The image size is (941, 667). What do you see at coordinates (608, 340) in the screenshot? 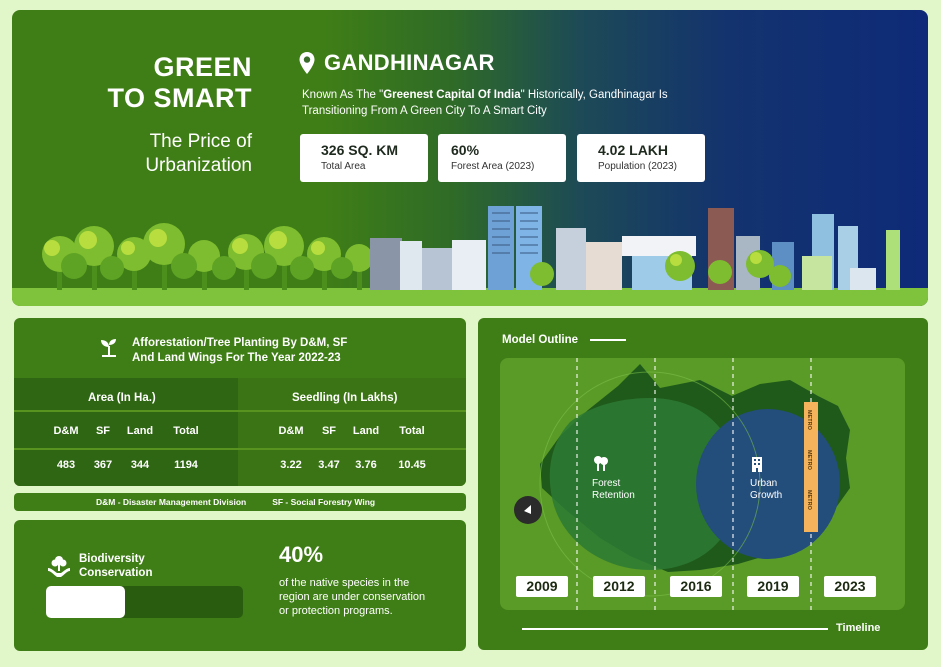
I see `heading-rule` at bounding box center [608, 340].